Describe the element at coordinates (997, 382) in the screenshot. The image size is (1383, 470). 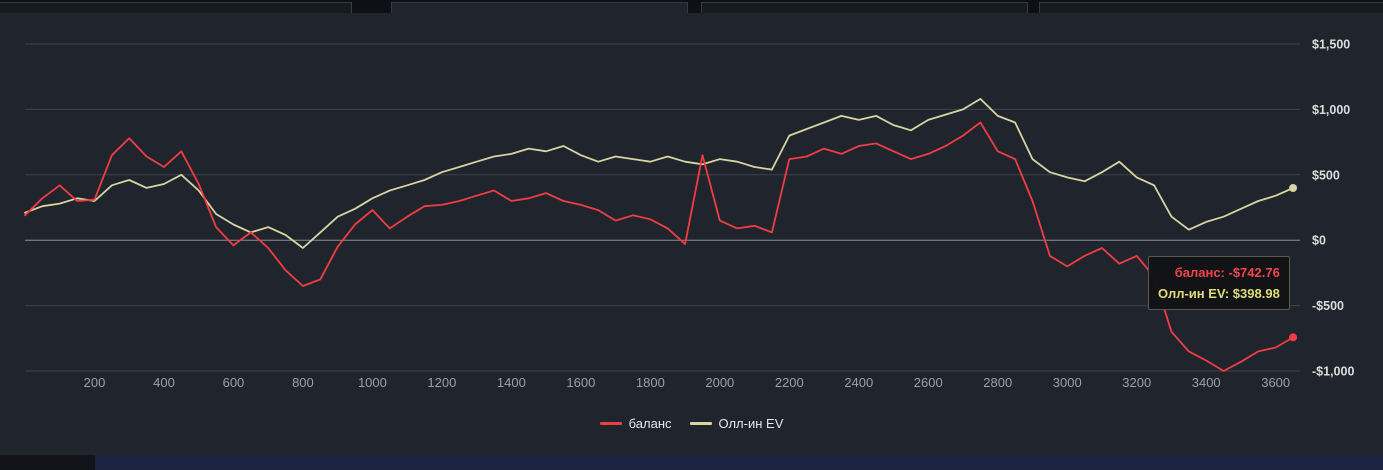
I see `x-axis-label-2800: 2800` at that location.